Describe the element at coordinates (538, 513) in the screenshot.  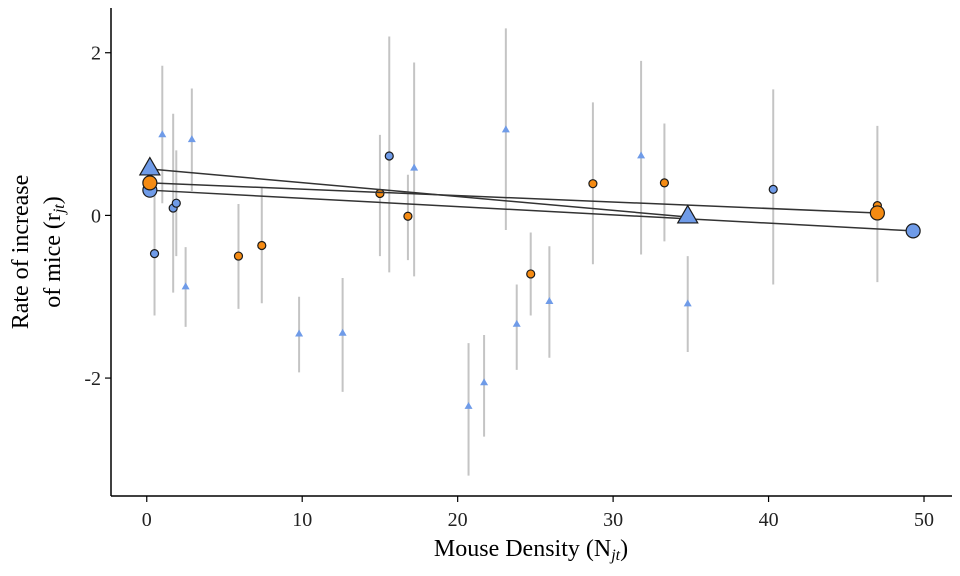
I see `x-axis-ticks: 0 10 20 30 40 50` at that location.